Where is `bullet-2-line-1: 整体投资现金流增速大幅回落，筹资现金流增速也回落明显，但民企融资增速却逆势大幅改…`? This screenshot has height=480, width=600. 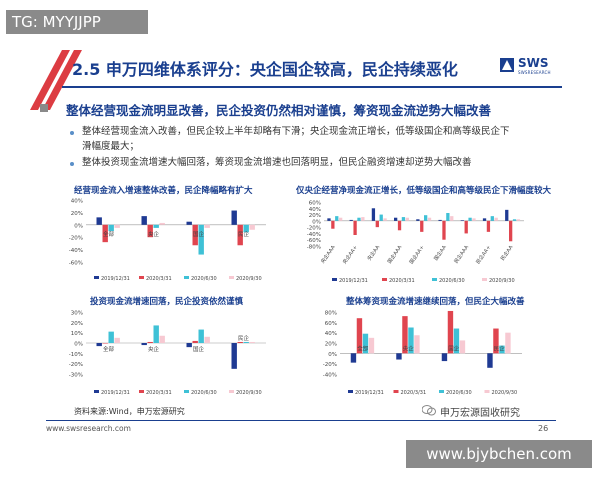
bullet-2-line-1: 整体投资现金流增速大幅回落，筹资现金流增速也回落明显，但民企融资增速却逆势大幅改… is located at coordinates (277, 162).